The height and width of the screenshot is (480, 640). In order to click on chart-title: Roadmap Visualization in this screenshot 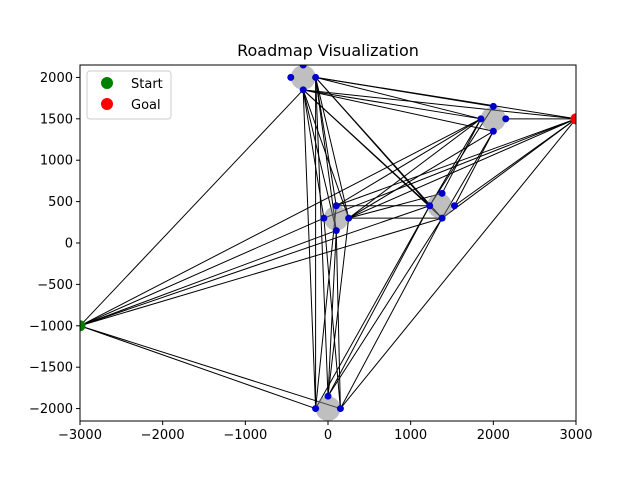, I will do `click(328, 50)`.